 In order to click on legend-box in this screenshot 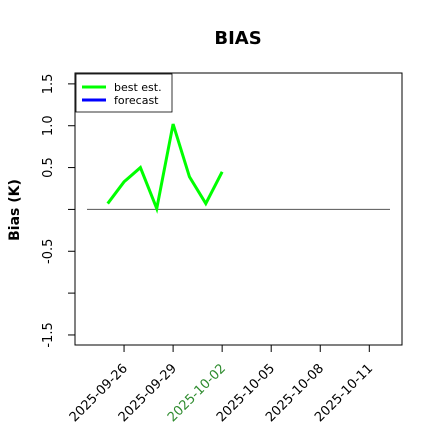, I will do `click(124, 93)`.